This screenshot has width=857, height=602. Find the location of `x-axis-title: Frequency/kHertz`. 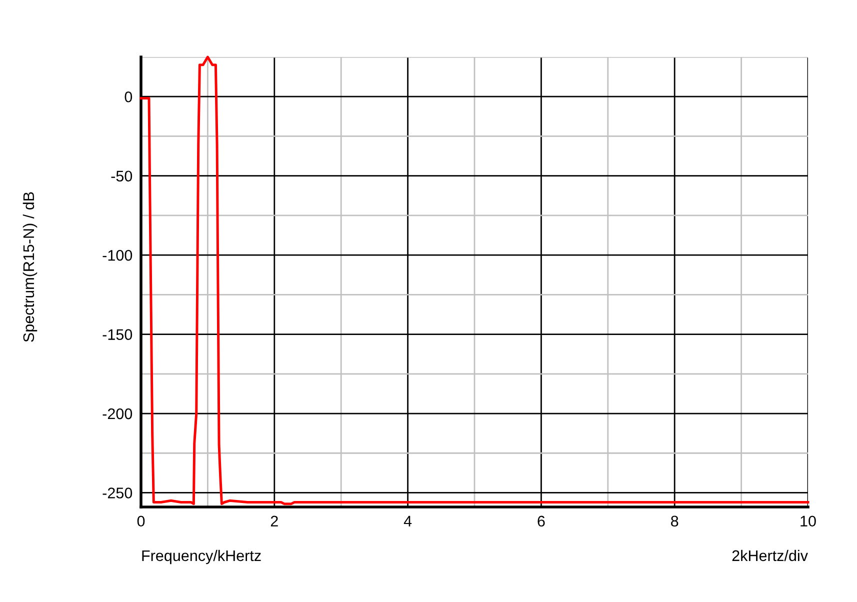

x-axis-title: Frequency/kHertz is located at coordinates (201, 557).